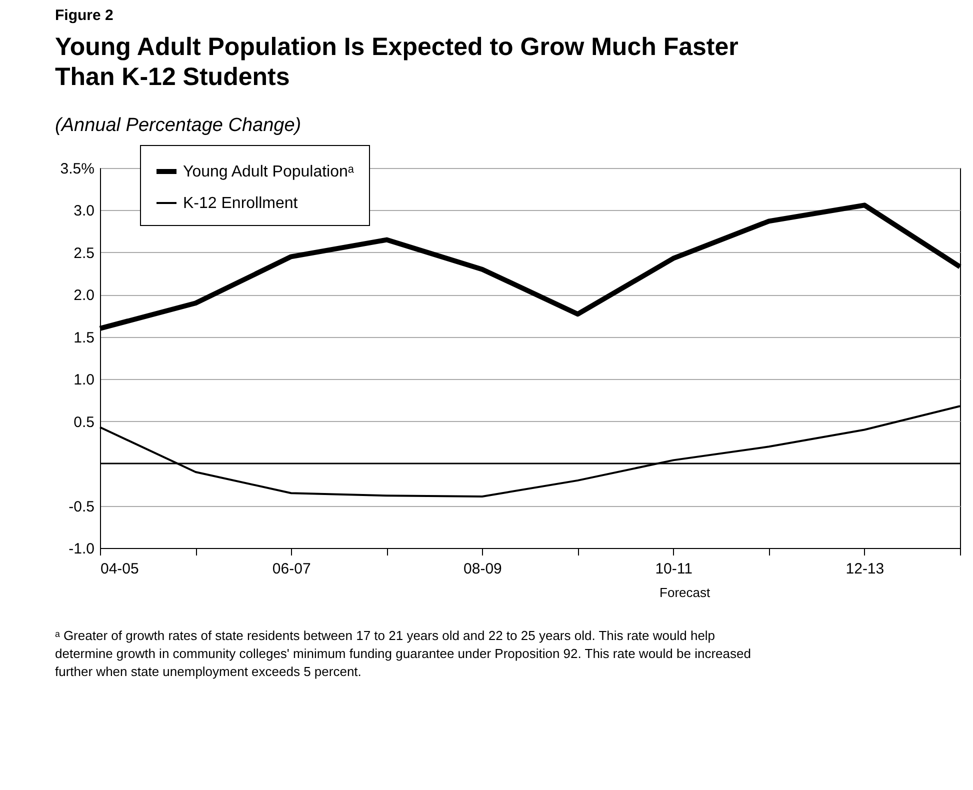 The width and height of the screenshot is (973, 790). Describe the element at coordinates (81, 549) in the screenshot. I see `y-tick-label: -1.0` at that location.